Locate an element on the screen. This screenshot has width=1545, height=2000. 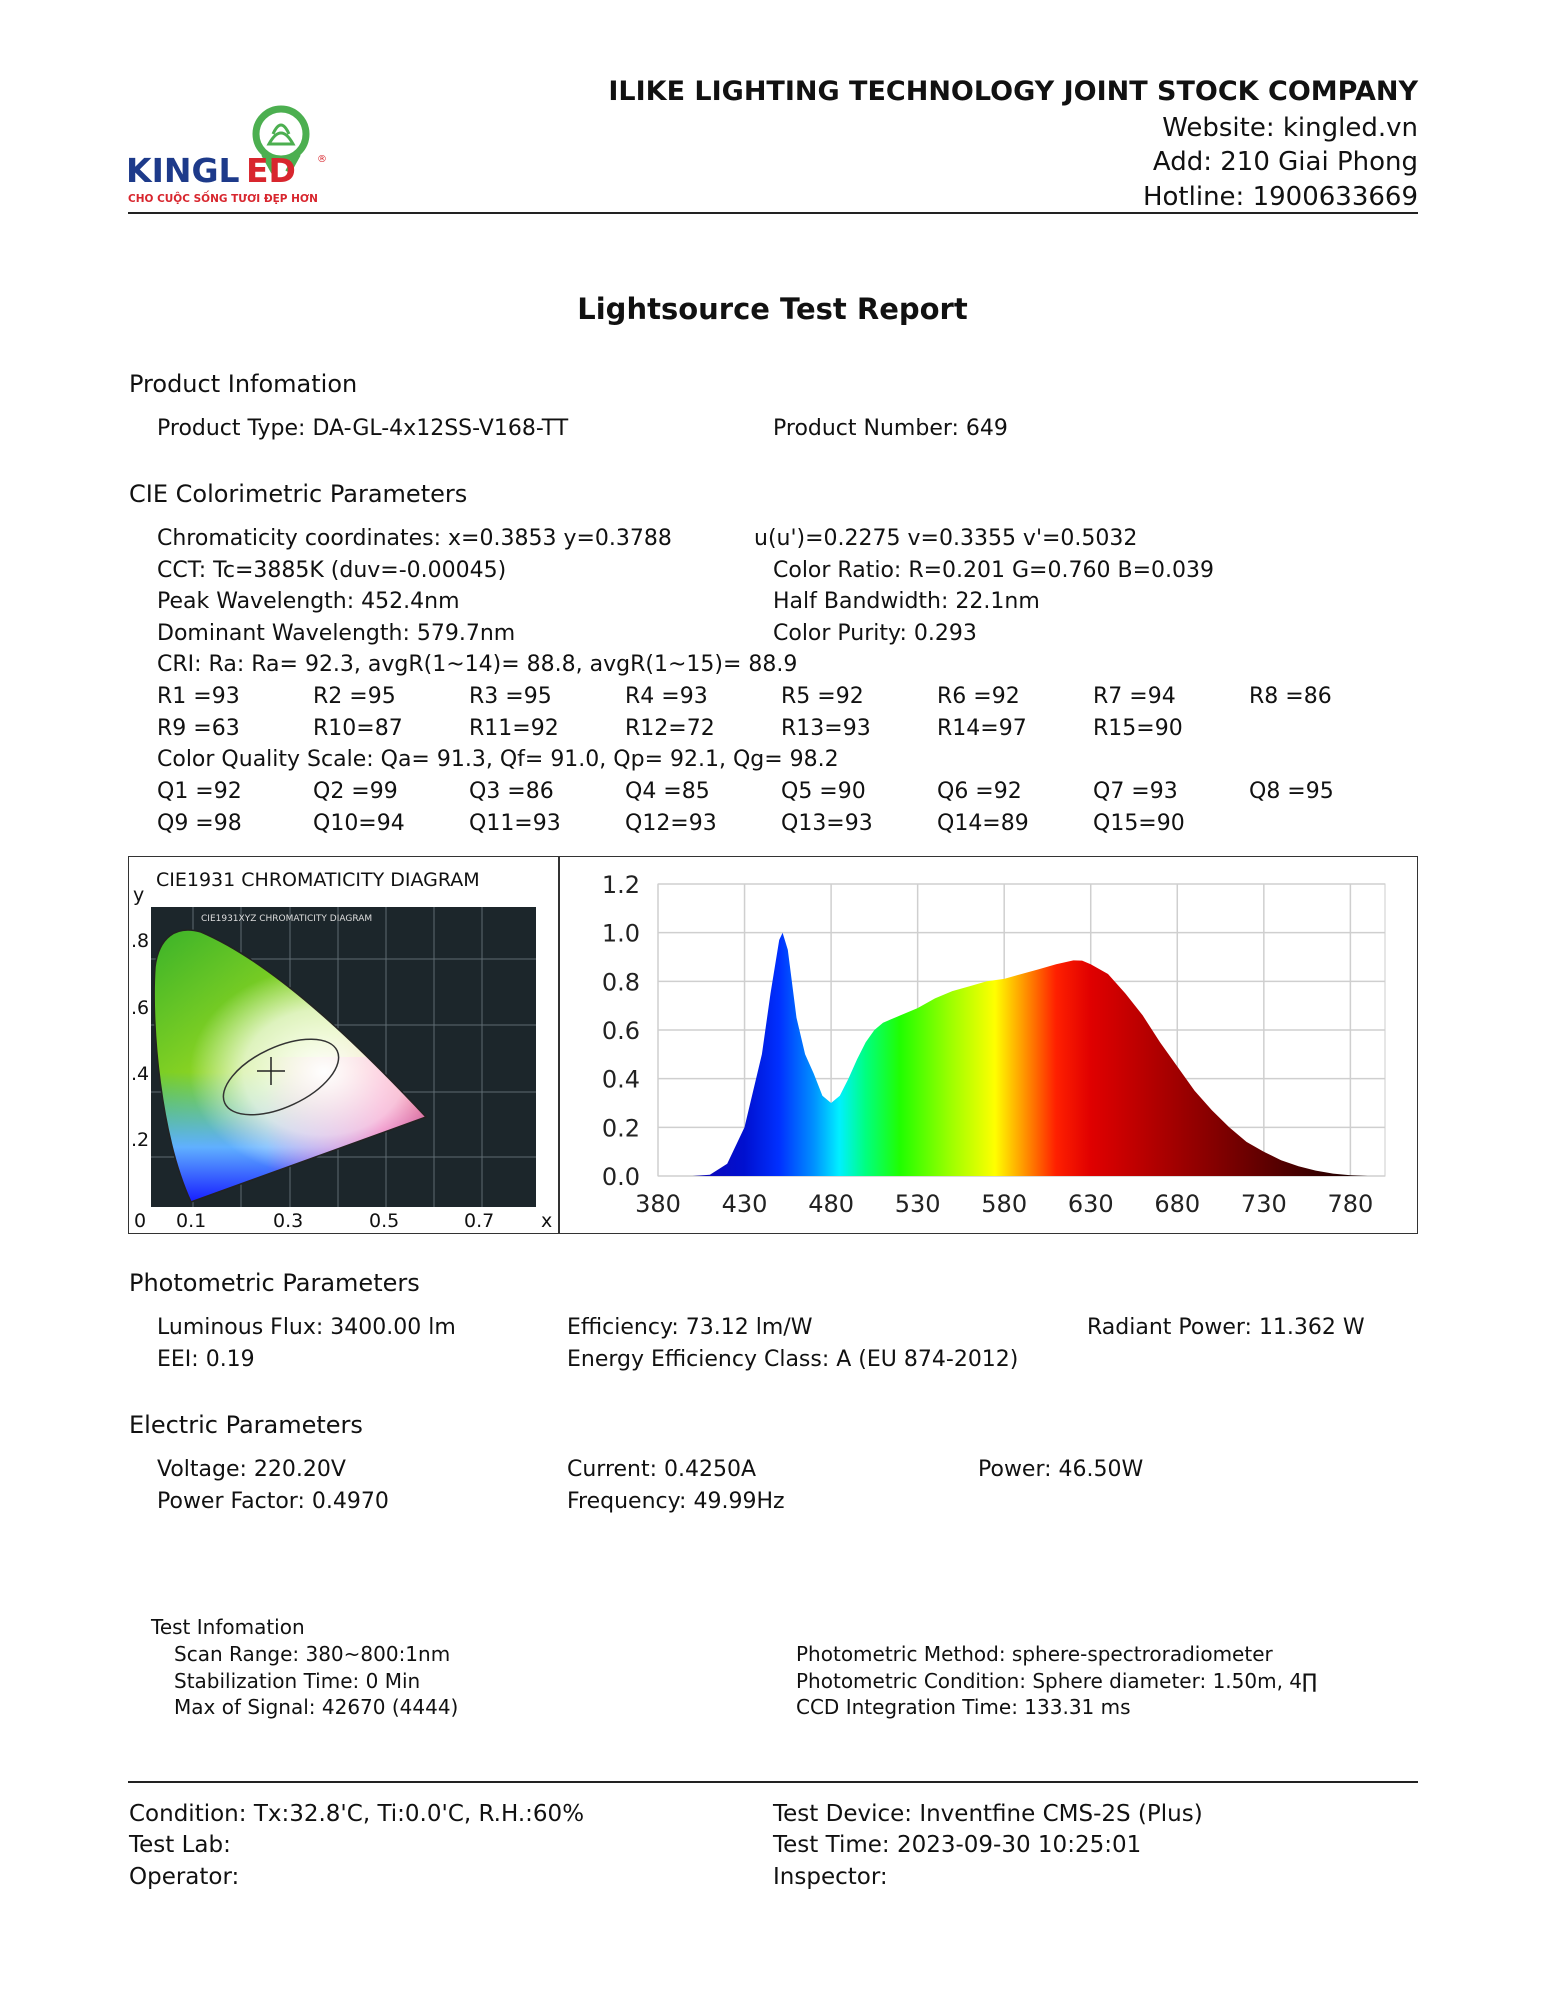
y-tick-label: 0.8 is located at coordinates (621, 982).